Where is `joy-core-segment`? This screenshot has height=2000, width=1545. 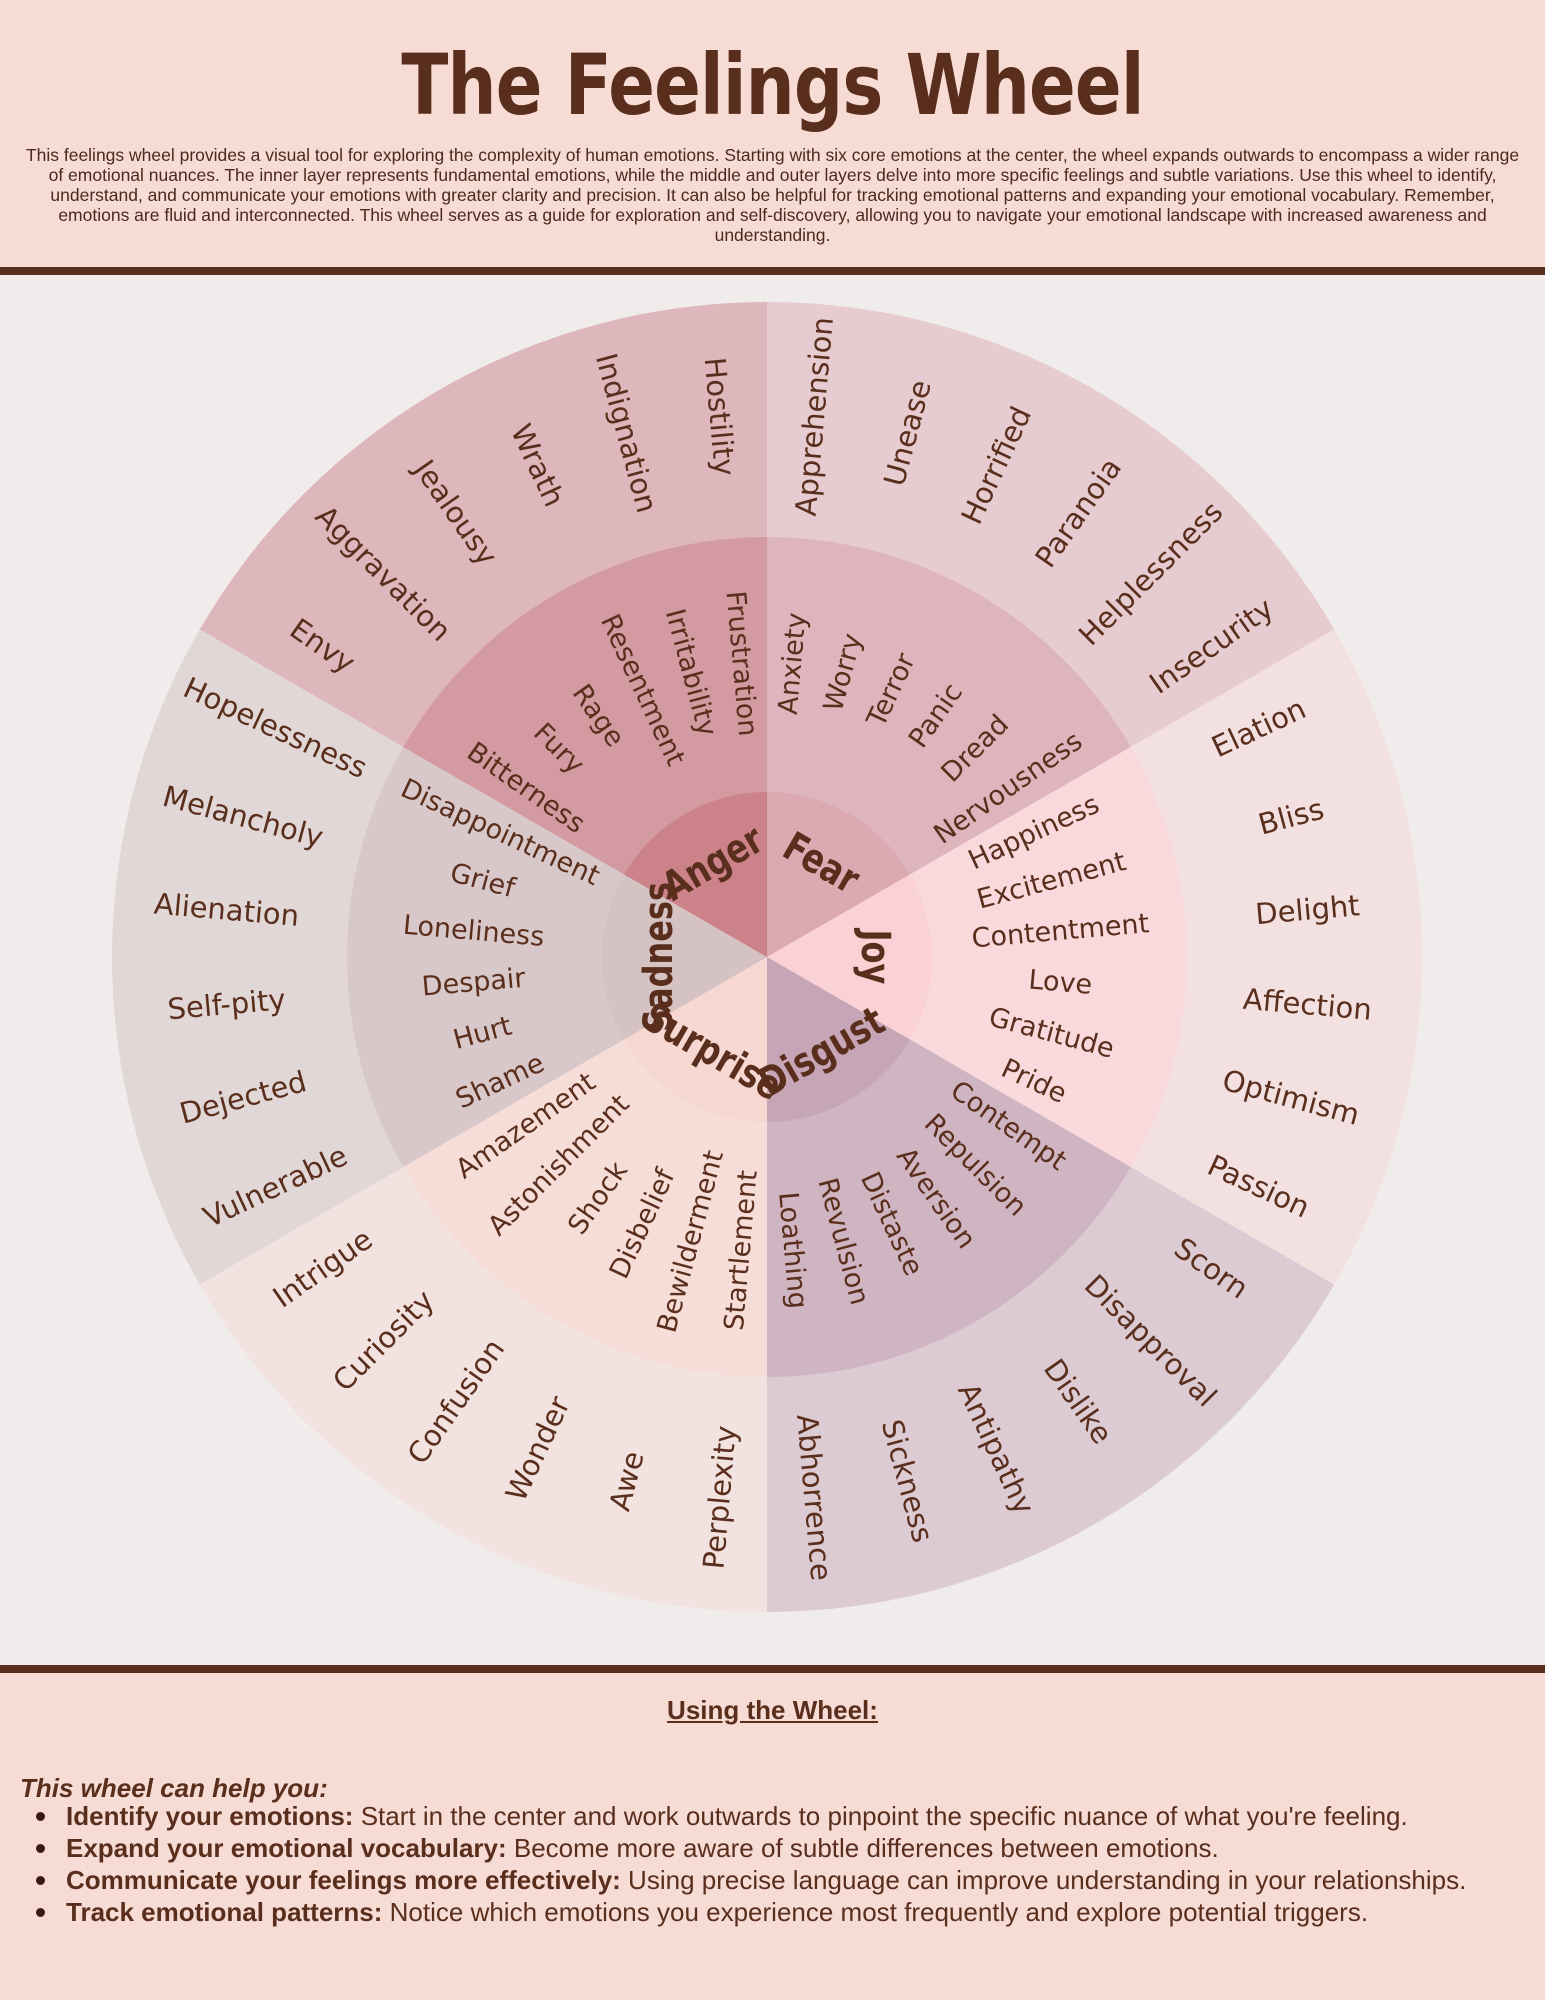 joy-core-segment is located at coordinates (849, 957).